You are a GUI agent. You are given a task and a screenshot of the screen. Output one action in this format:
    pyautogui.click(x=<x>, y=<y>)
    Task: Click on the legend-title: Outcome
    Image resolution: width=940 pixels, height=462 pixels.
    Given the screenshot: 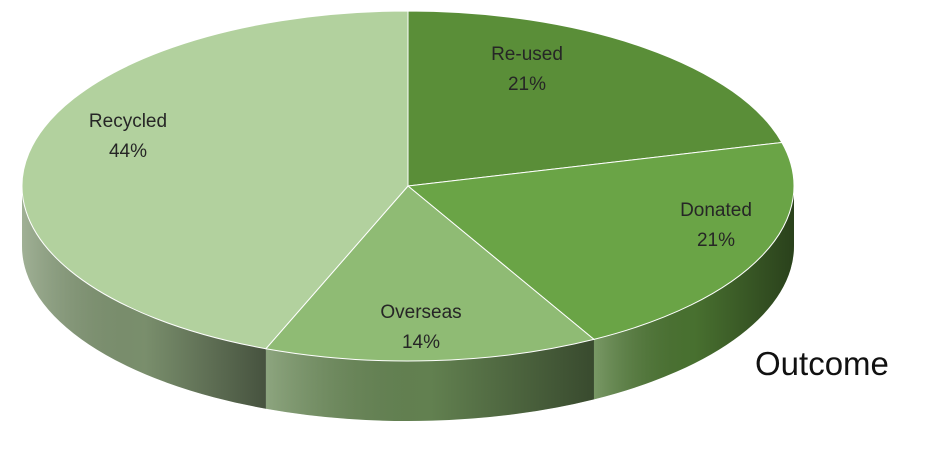 What is the action you would take?
    pyautogui.click(x=822, y=363)
    